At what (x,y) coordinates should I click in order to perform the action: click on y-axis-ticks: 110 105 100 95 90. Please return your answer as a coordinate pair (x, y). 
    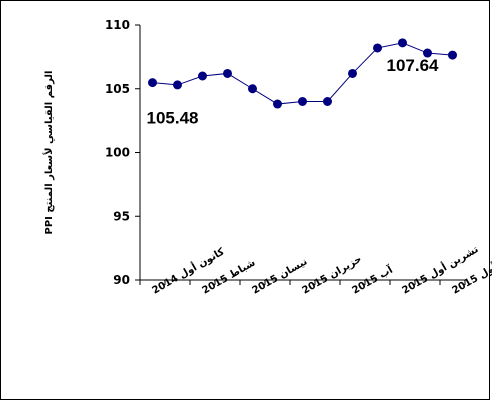
    Looking at the image, I should click on (122, 152).